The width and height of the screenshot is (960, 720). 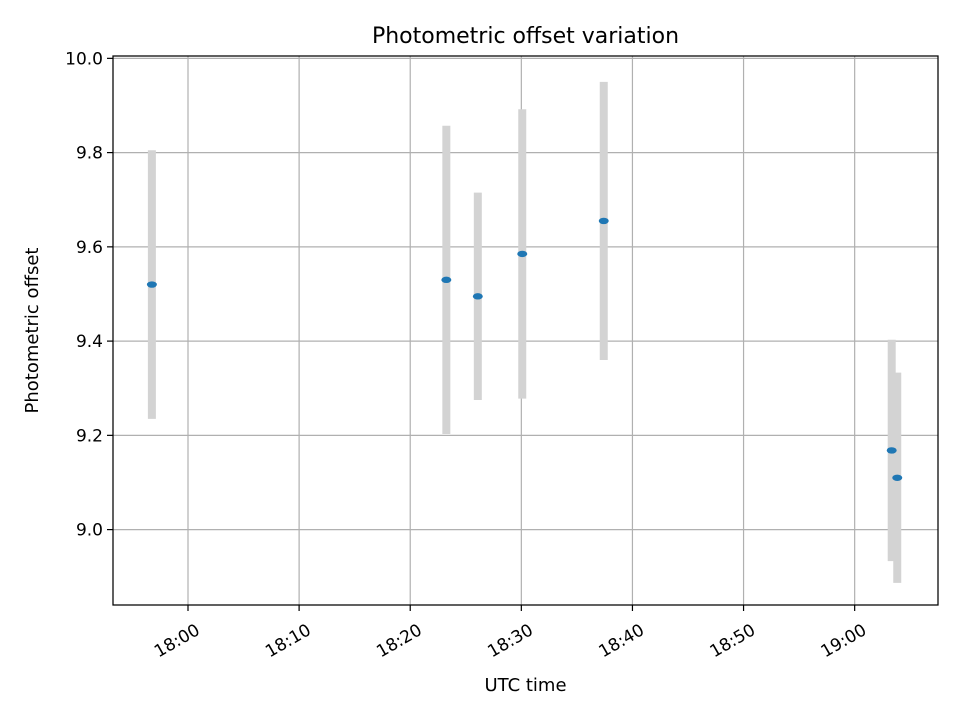 What do you see at coordinates (288, 641) in the screenshot?
I see `x-tick-label: 18:10` at bounding box center [288, 641].